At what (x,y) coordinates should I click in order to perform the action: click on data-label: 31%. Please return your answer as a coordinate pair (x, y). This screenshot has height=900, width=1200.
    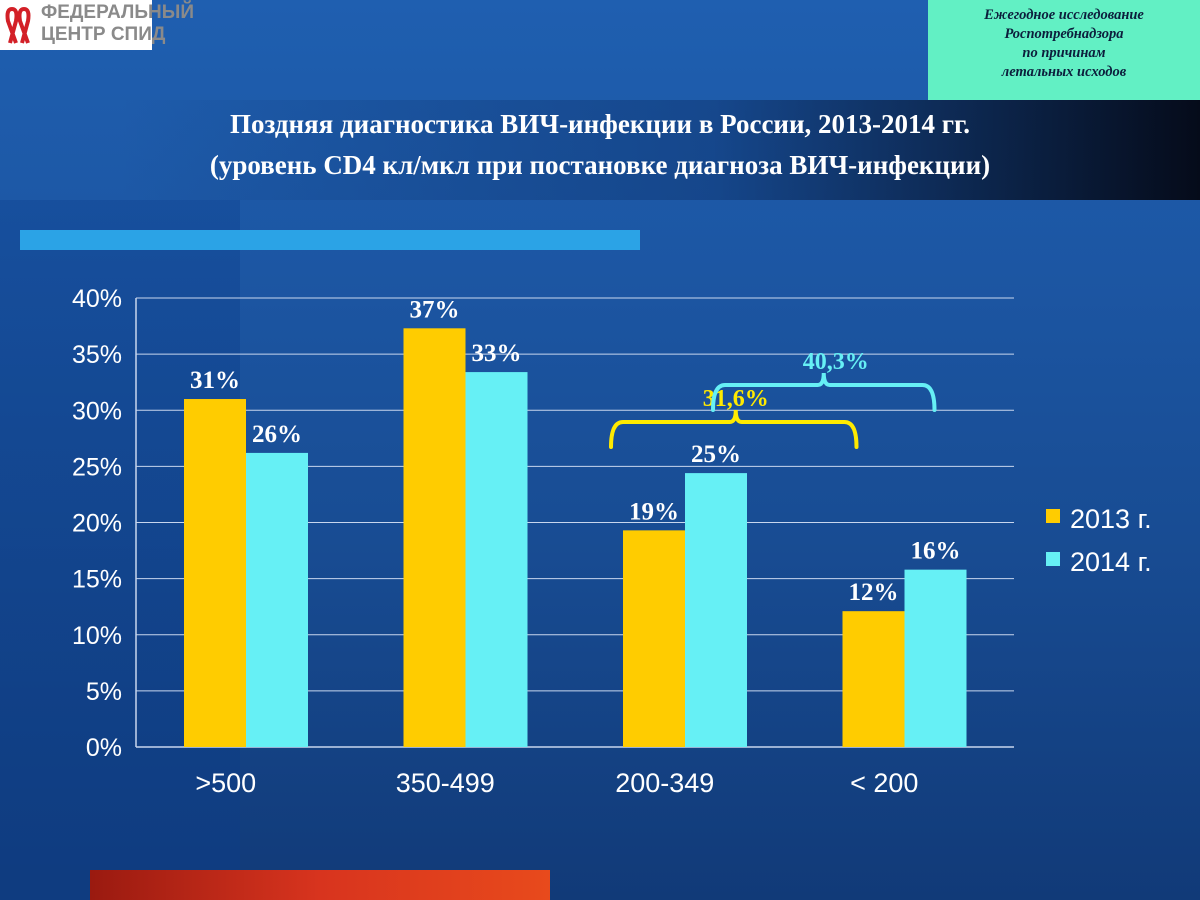
    Looking at the image, I should click on (215, 380).